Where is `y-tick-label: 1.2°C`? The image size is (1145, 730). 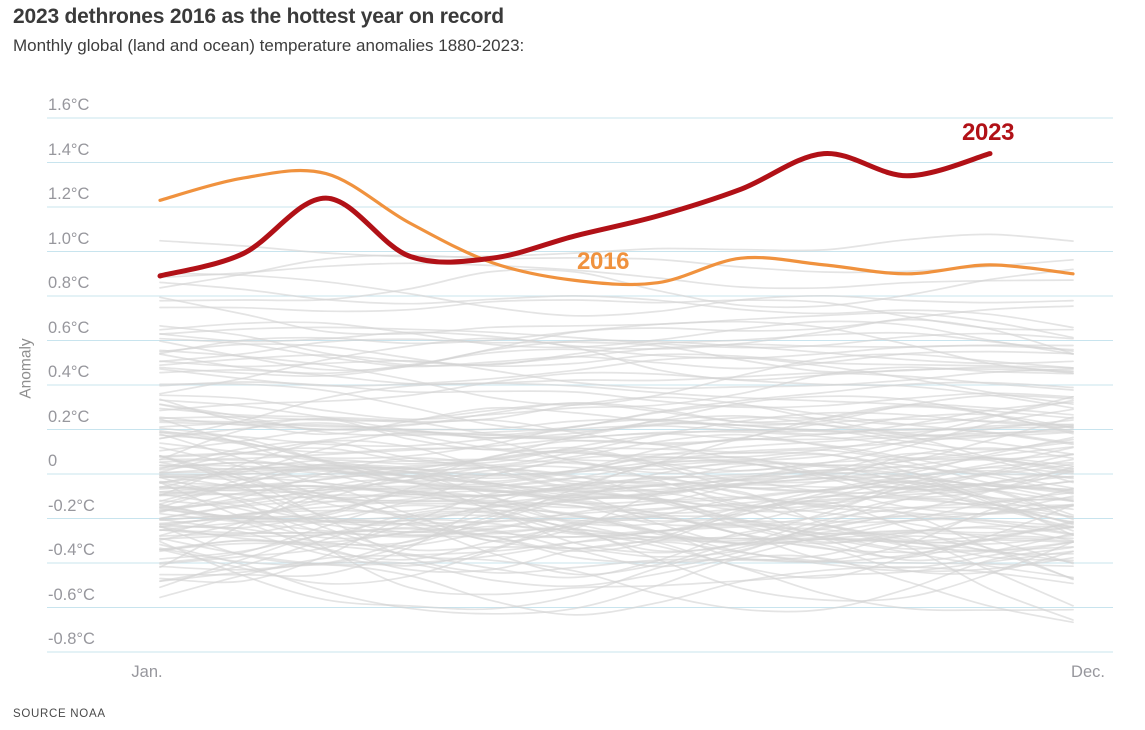
y-tick-label: 1.2°C is located at coordinates (69, 194).